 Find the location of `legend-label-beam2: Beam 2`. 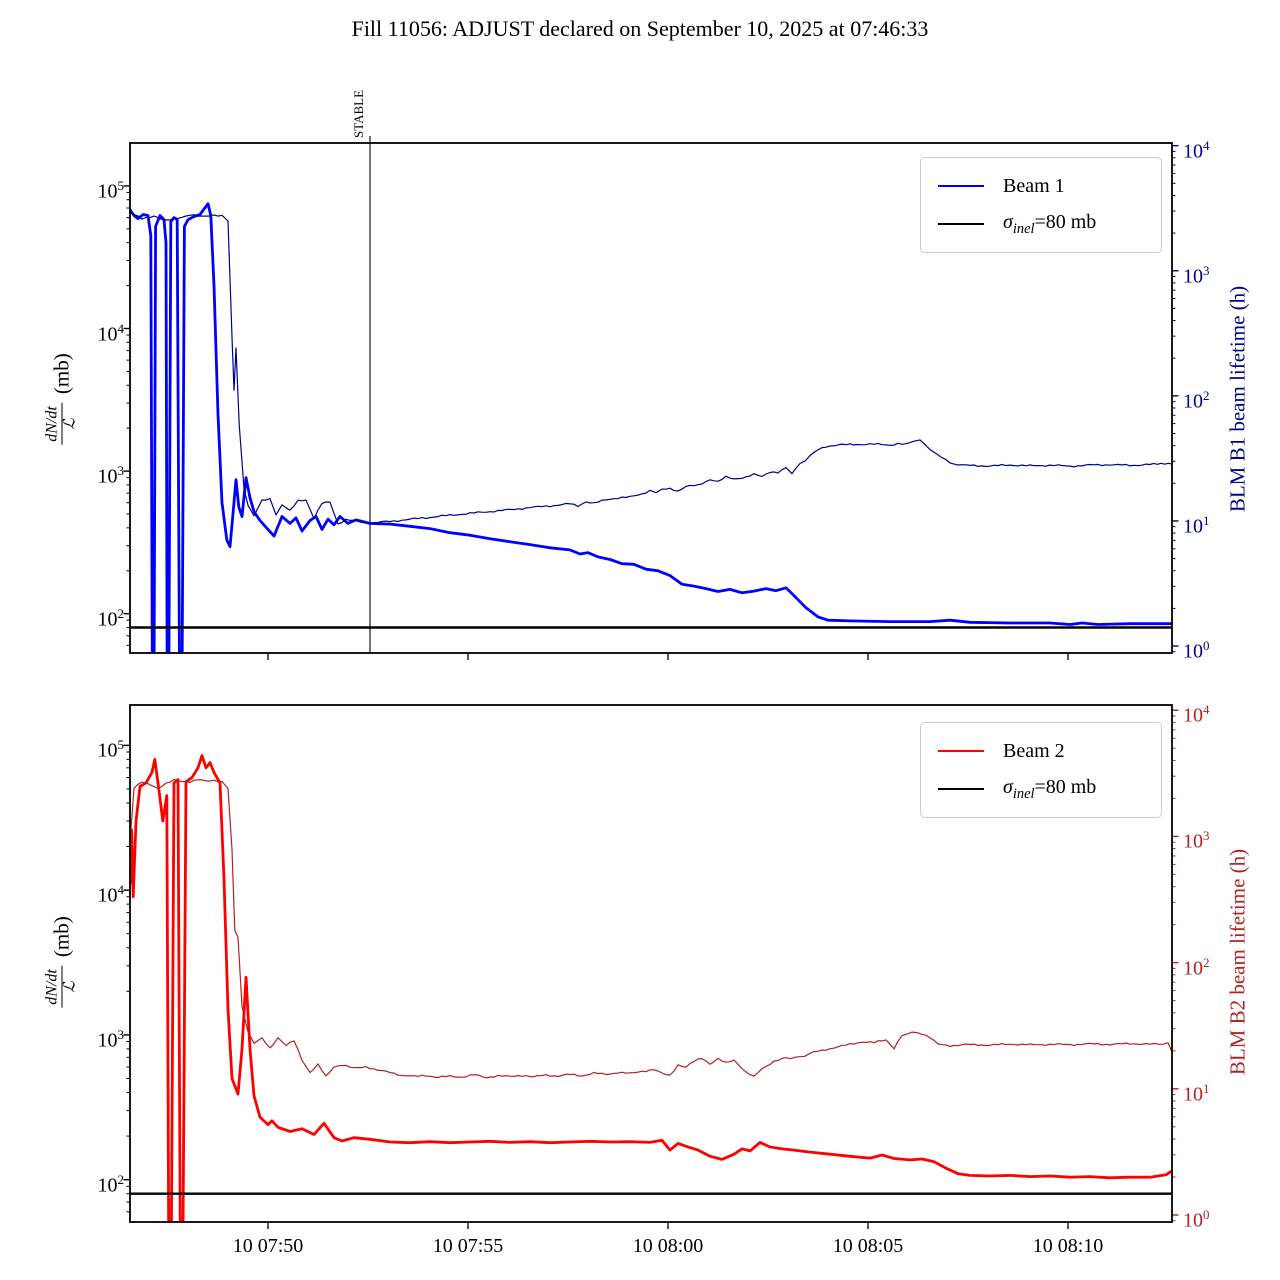

legend-label-beam2: Beam 2 is located at coordinates (1034, 750).